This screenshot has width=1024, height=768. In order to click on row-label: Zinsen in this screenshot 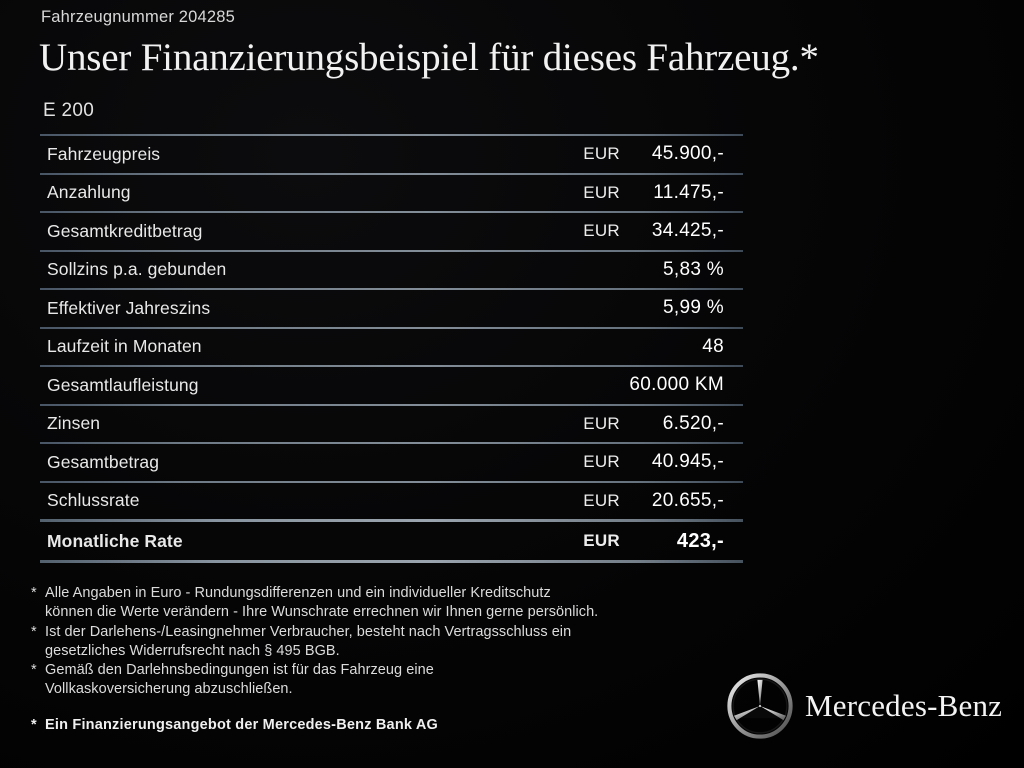, I will do `click(74, 423)`.